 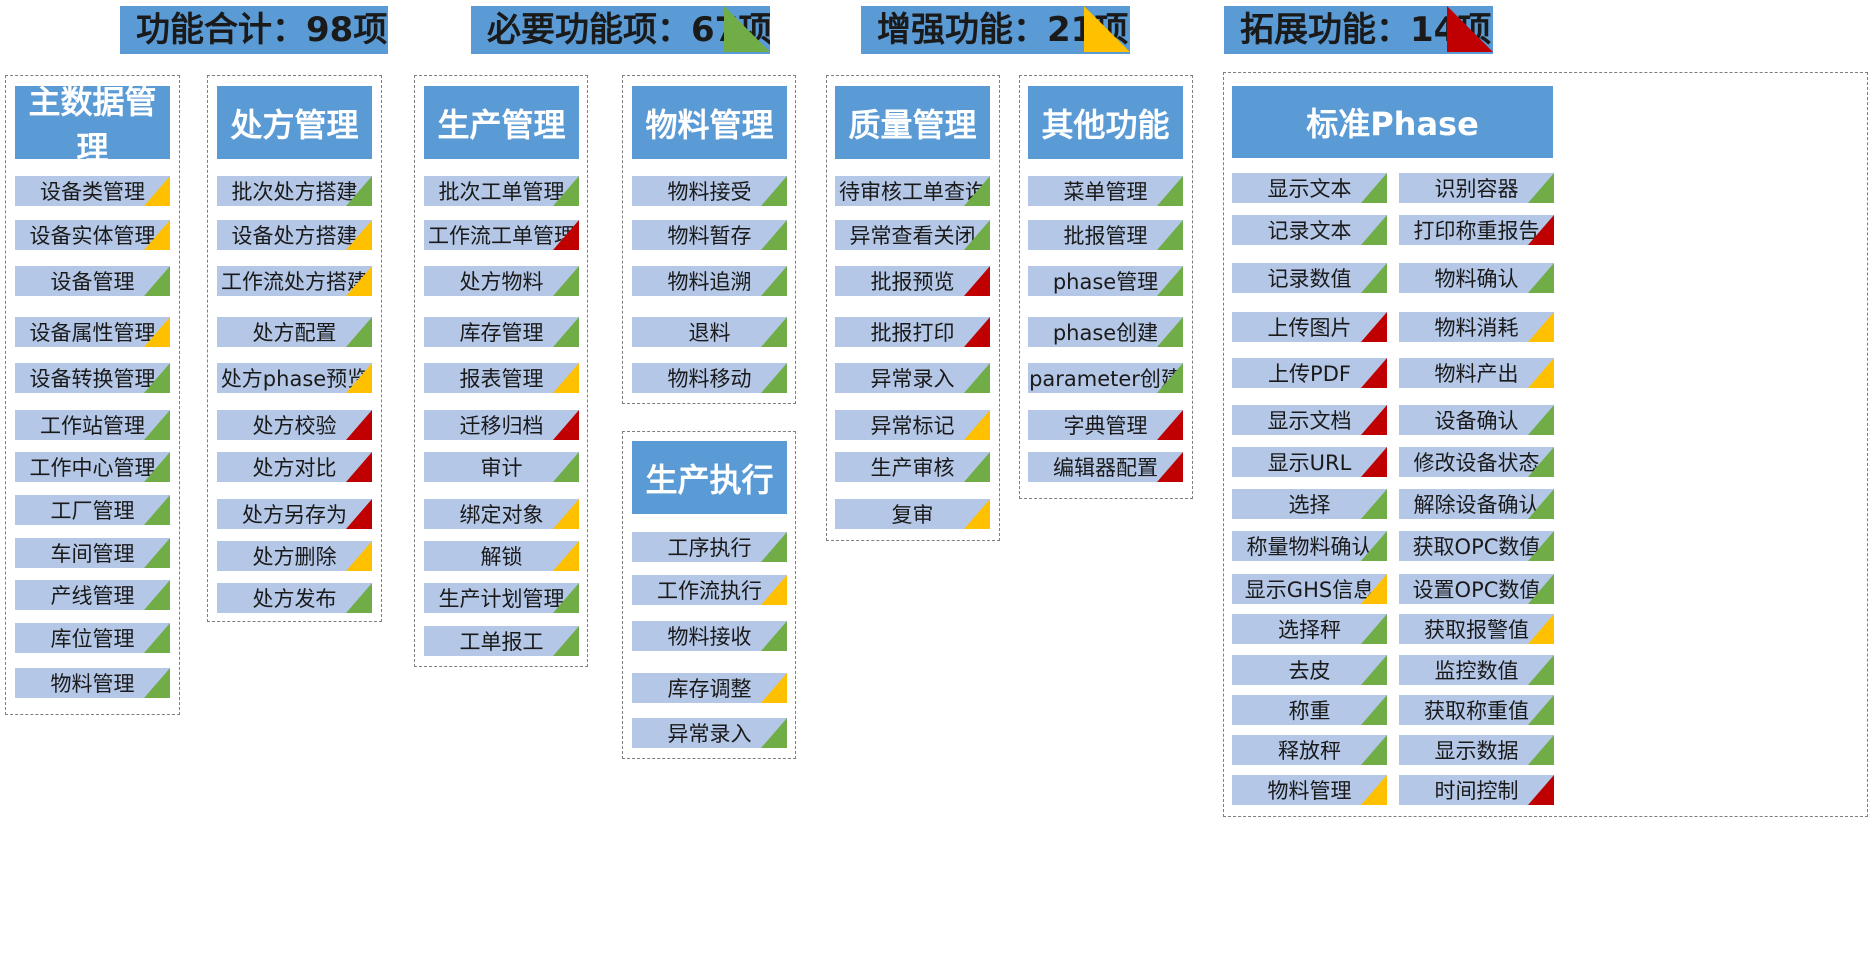 I want to click on feature-item: 显示URL, so click(x=1309, y=462).